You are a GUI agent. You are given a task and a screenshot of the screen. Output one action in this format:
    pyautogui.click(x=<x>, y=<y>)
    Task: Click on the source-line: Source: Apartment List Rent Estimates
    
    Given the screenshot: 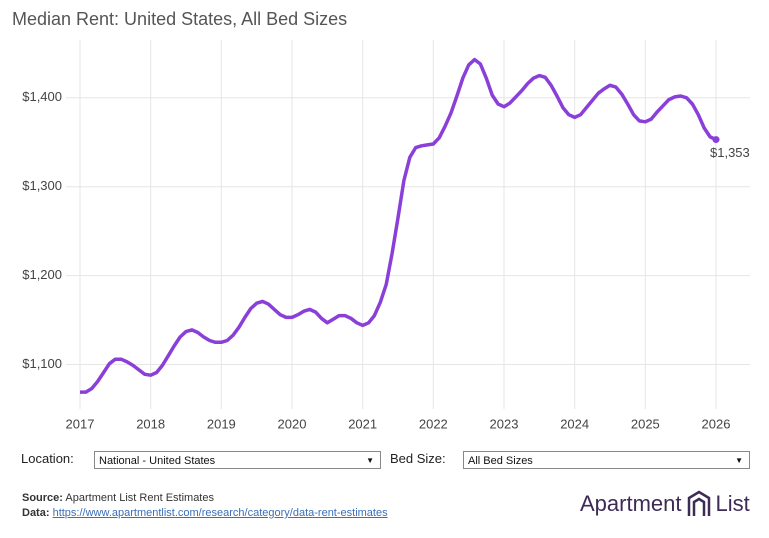 What is the action you would take?
    pyautogui.click(x=118, y=498)
    